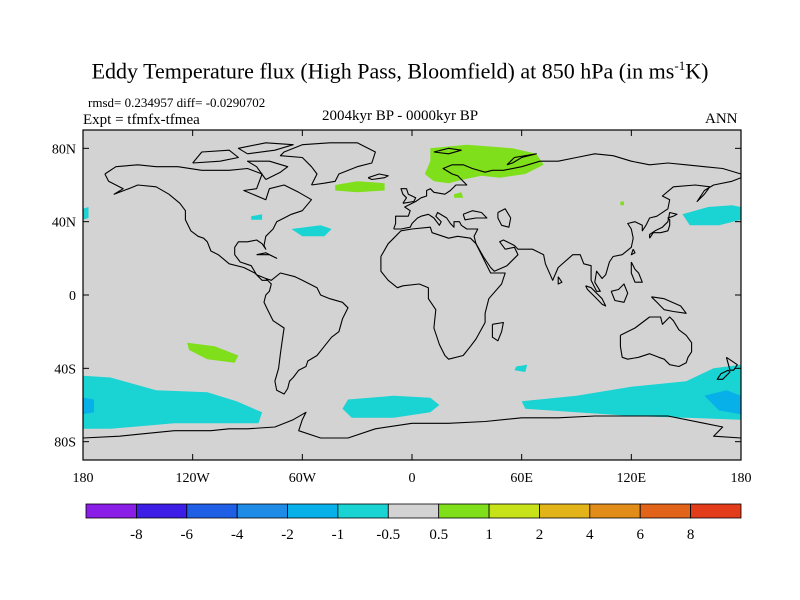  I want to click on colorbar-label: 1, so click(489, 535).